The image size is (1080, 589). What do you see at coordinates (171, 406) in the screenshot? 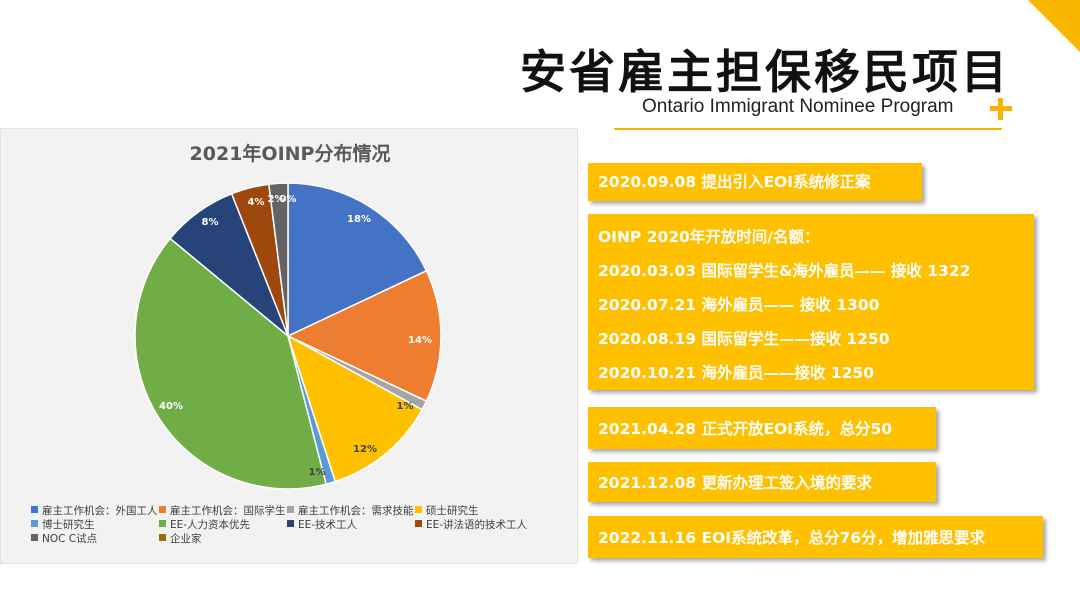
I see `data-label-6: 40%` at bounding box center [171, 406].